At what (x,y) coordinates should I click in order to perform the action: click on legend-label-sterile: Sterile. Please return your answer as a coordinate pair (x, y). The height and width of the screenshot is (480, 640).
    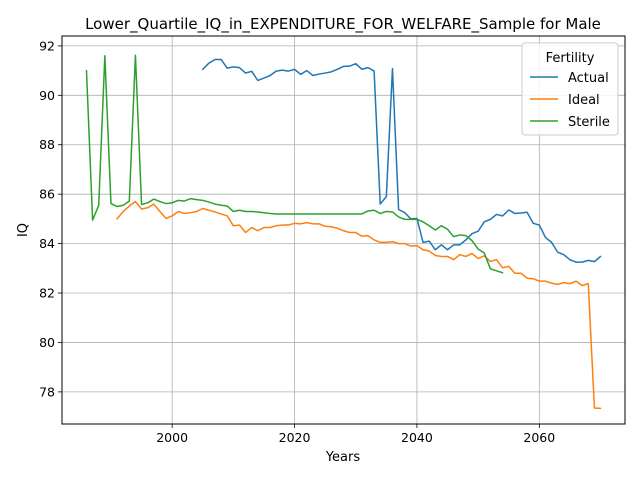
    Looking at the image, I should click on (589, 122).